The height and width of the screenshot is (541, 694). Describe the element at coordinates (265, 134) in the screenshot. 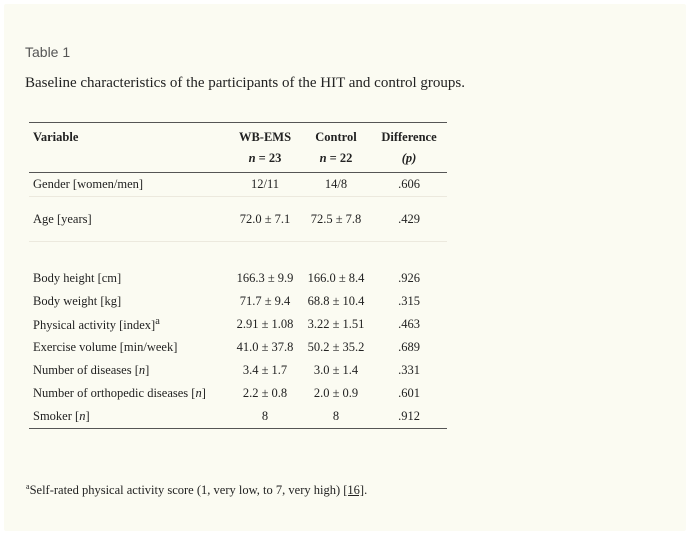

I see `col-header-wbems: WB-EMS` at that location.